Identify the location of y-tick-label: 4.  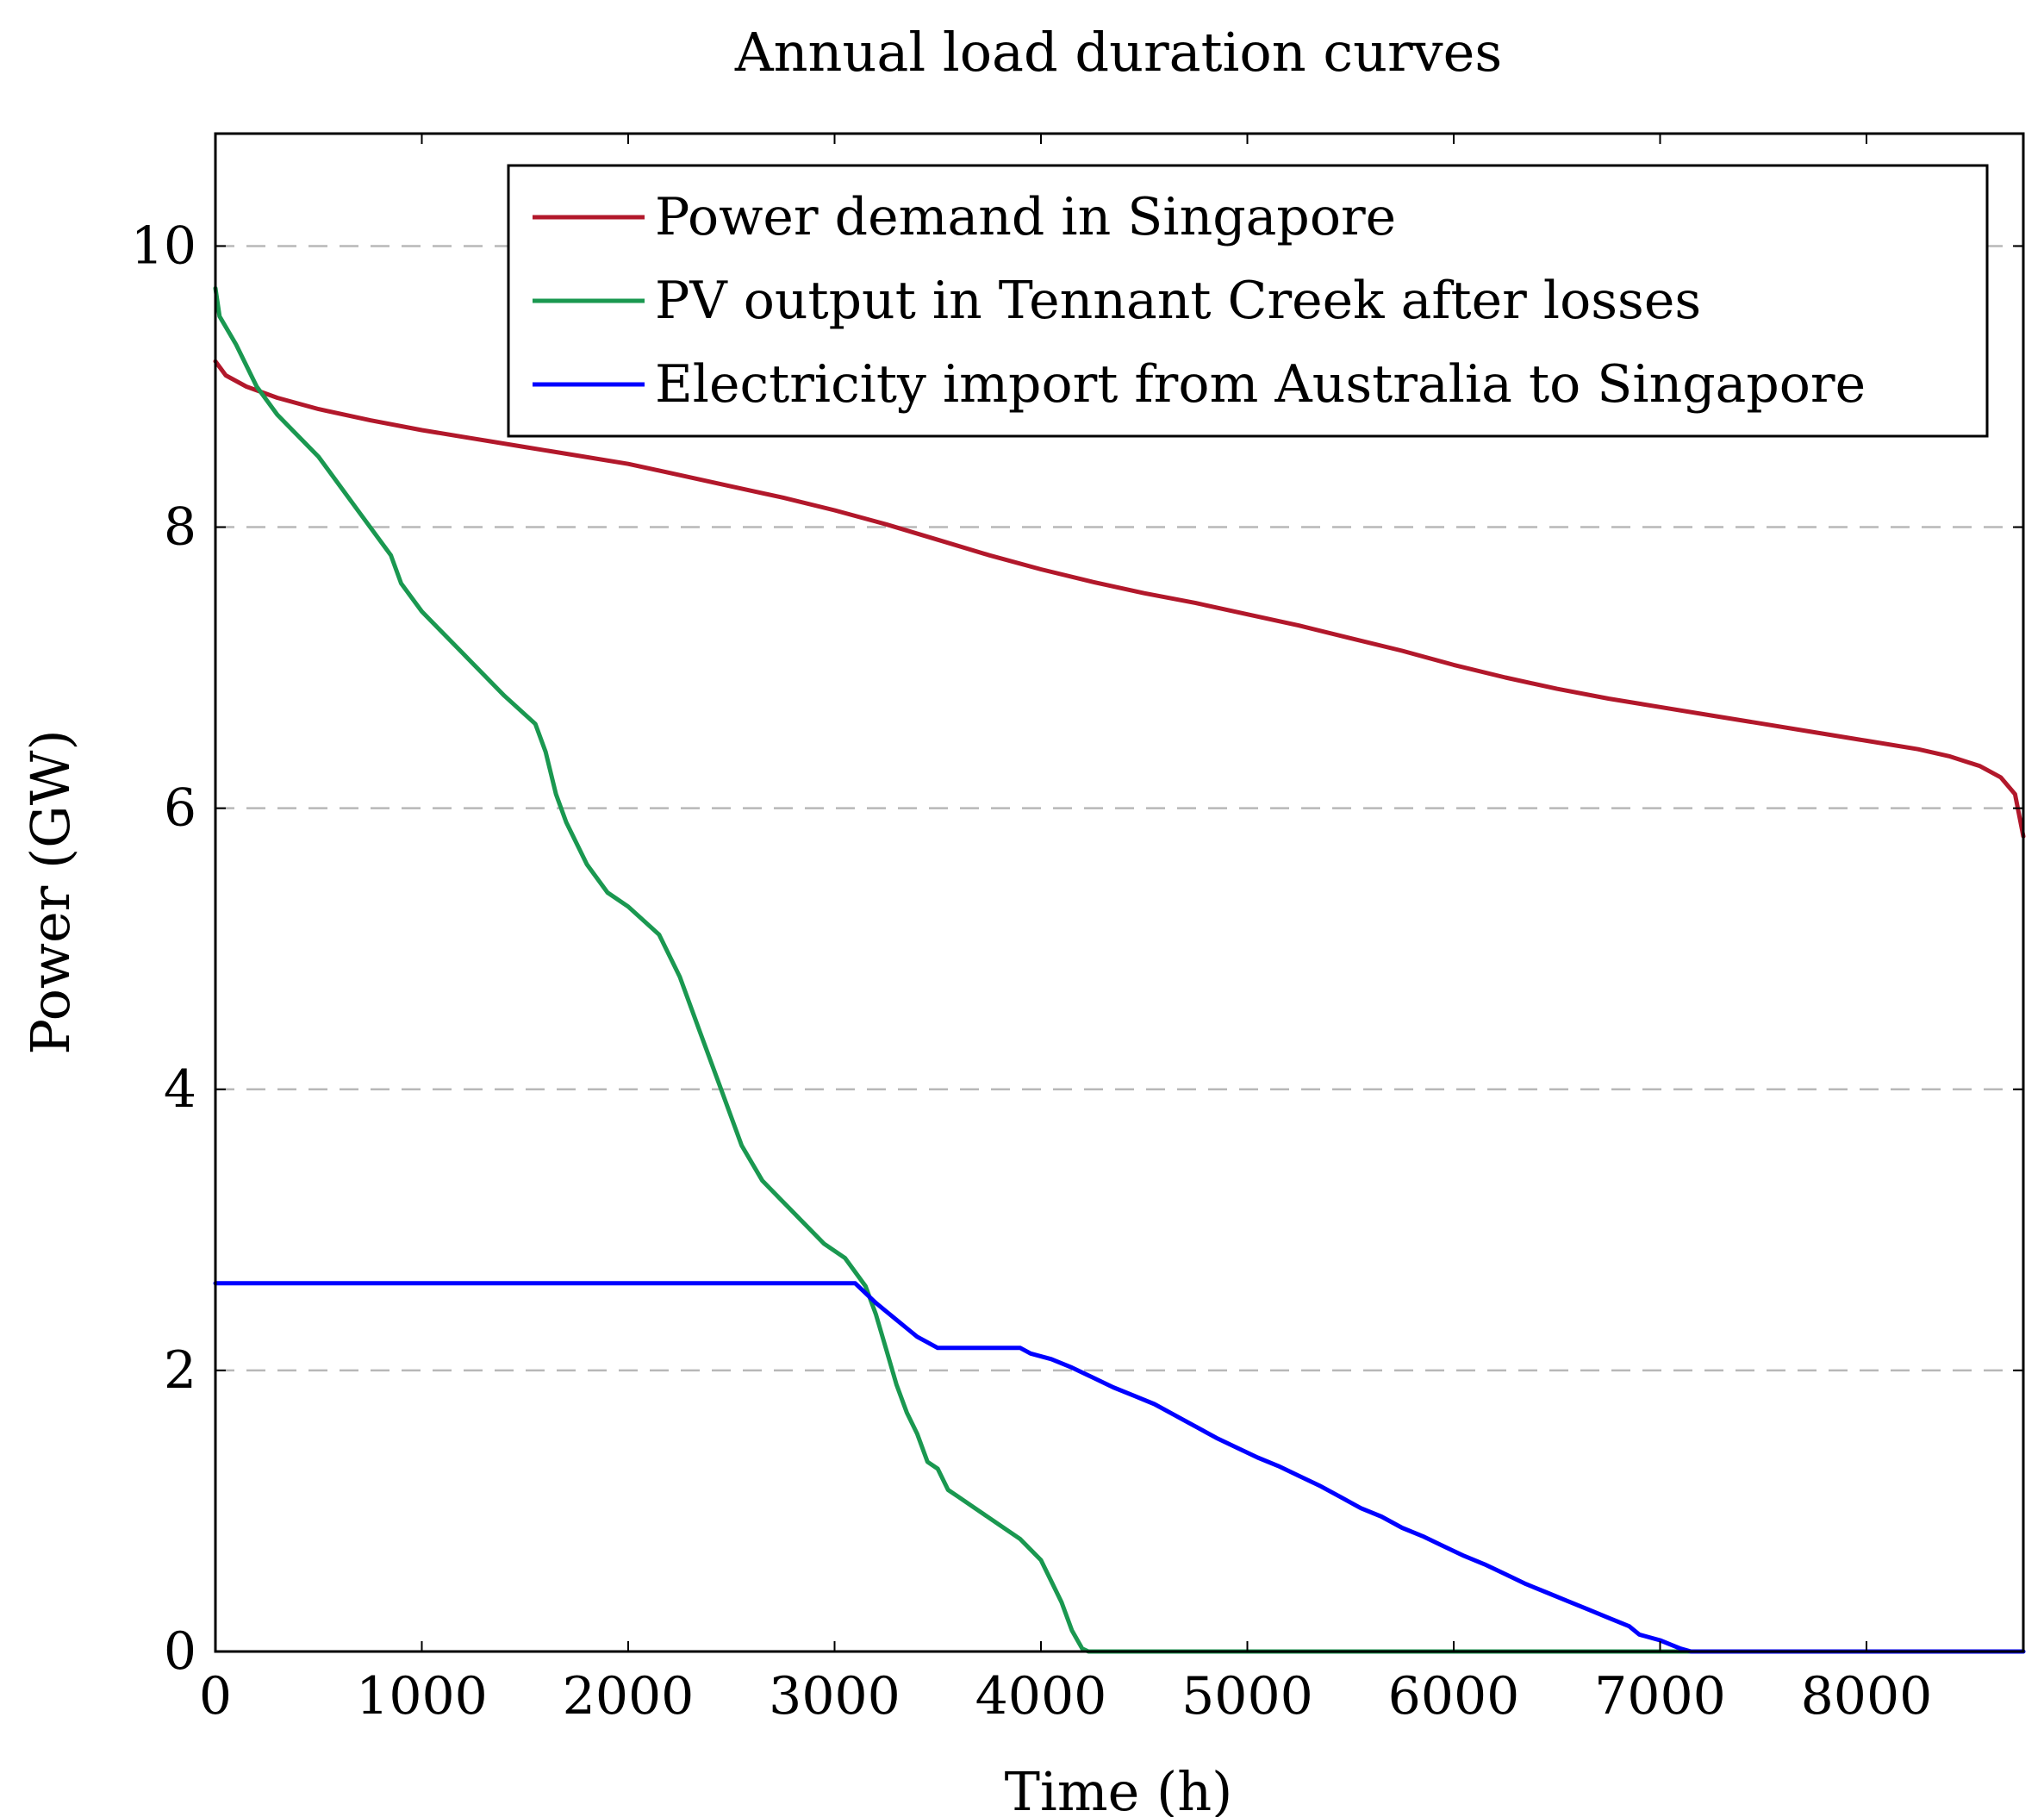
(180, 1089).